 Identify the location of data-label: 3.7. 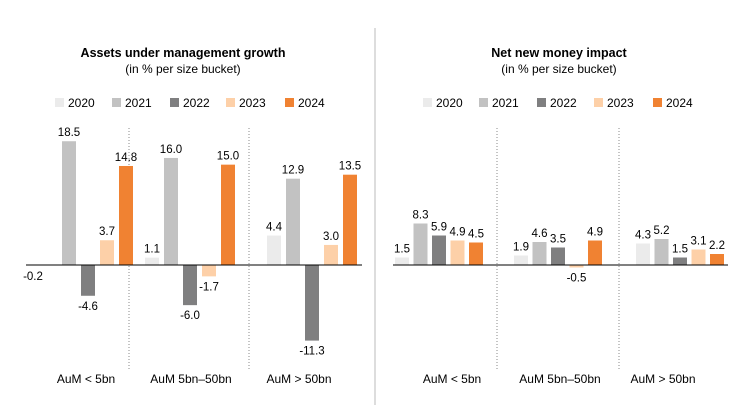
(107, 232).